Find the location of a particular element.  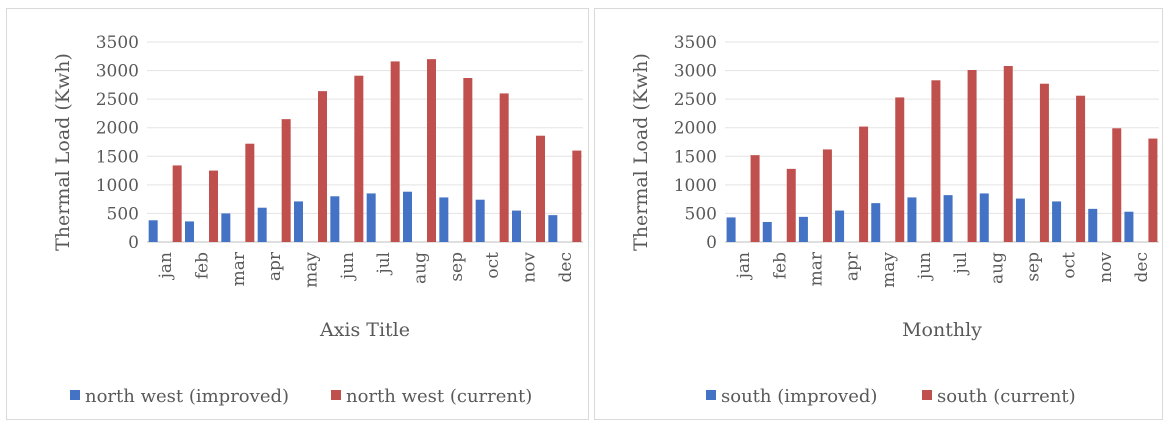

legend-label: south (current) is located at coordinates (1006, 396).